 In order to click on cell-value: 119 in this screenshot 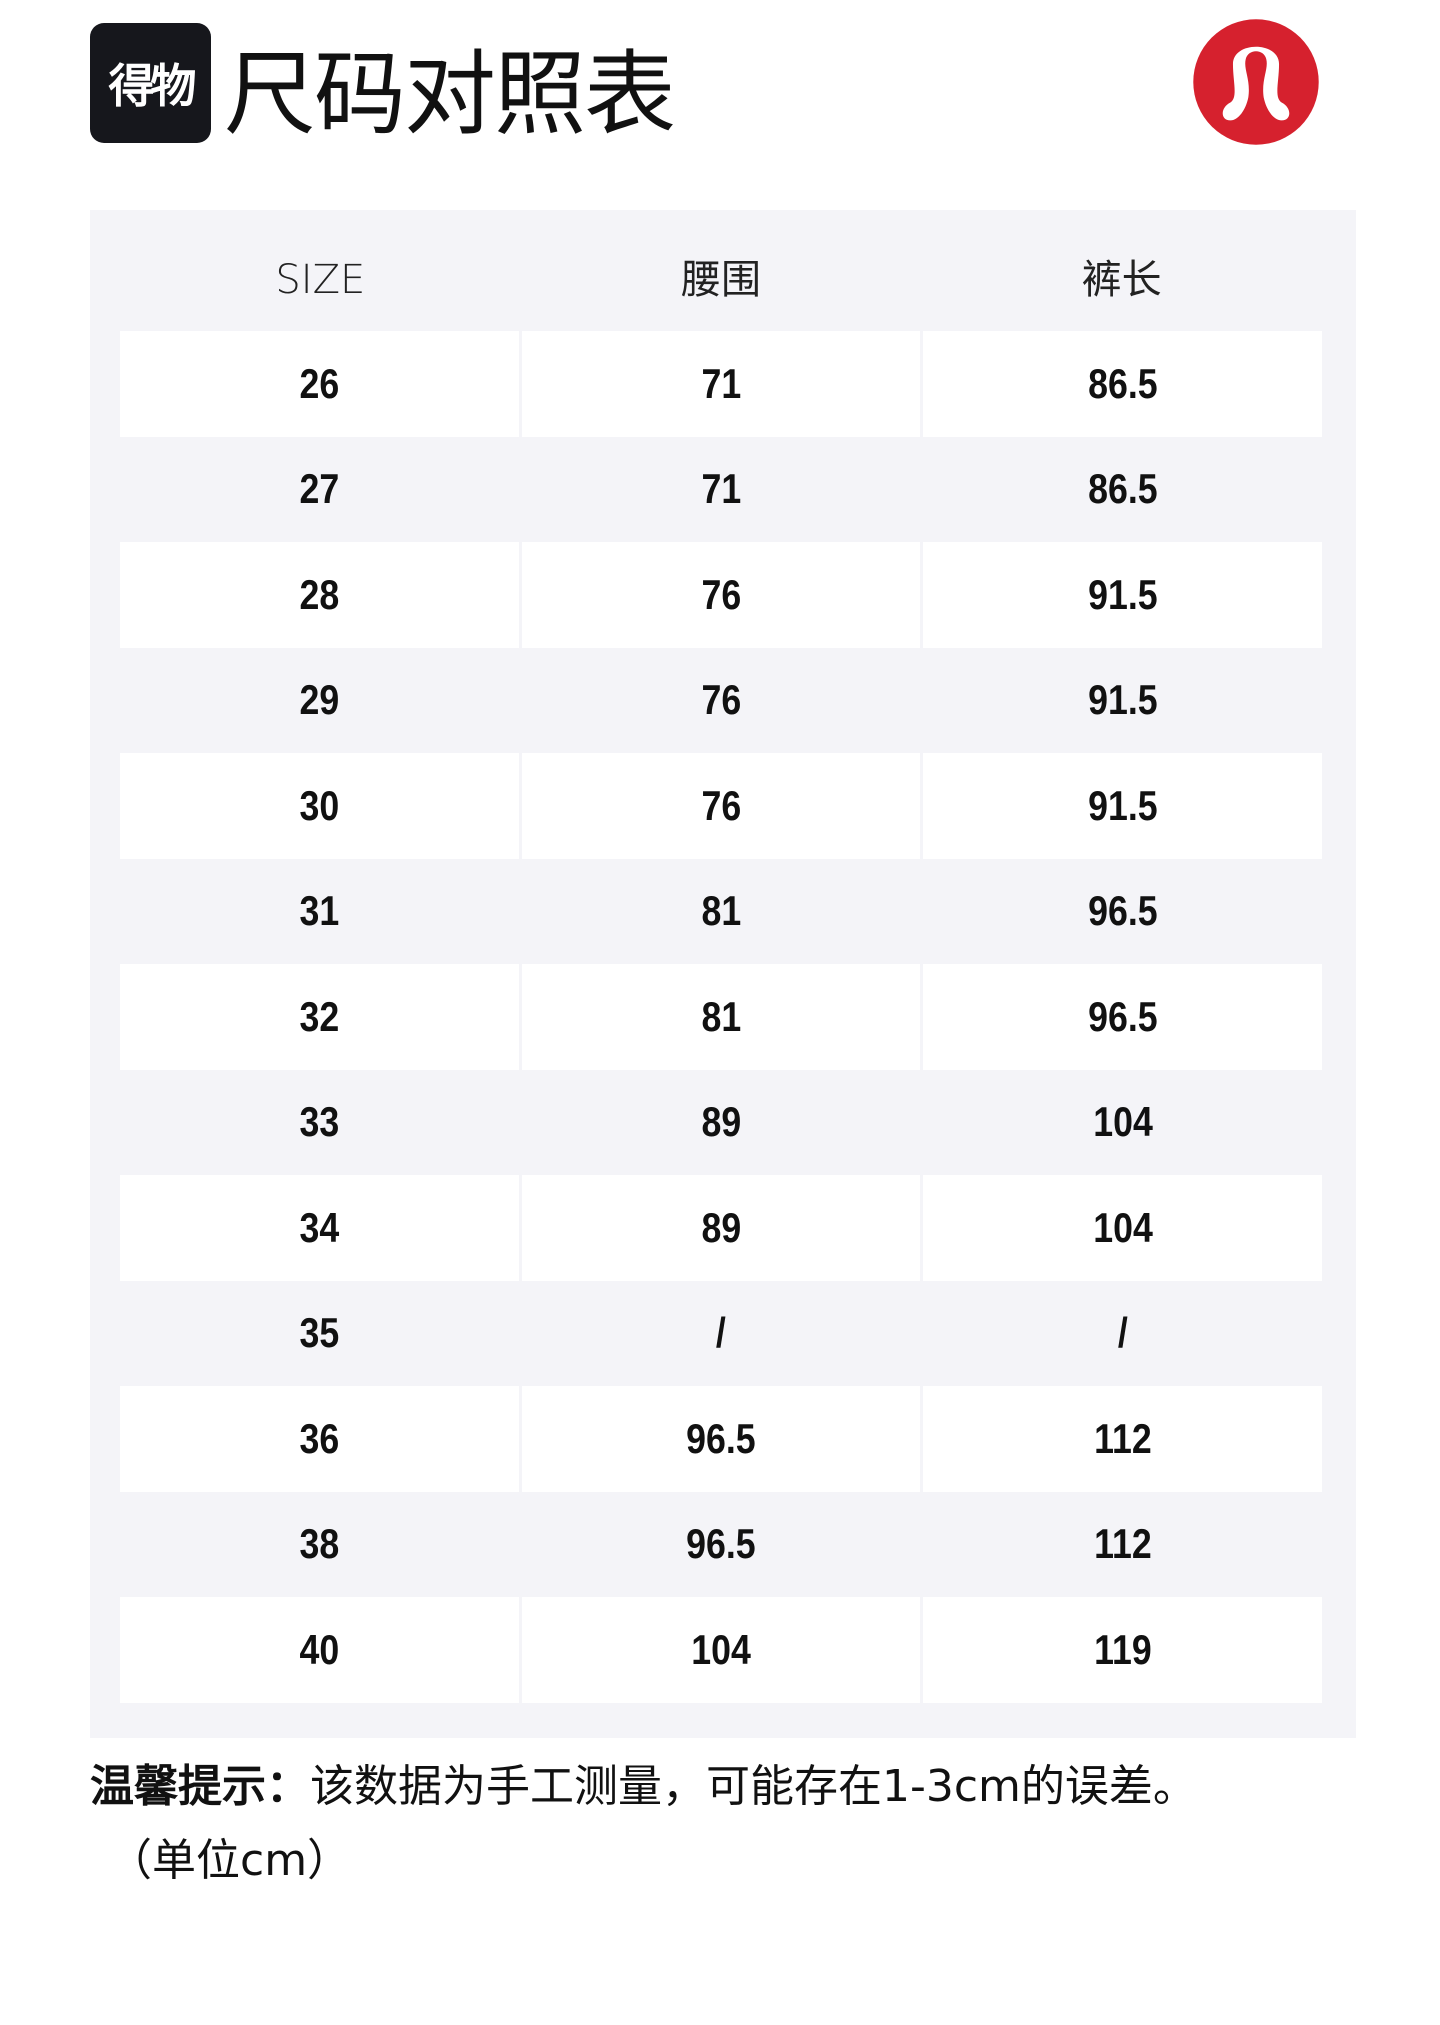, I will do `click(1122, 1649)`.